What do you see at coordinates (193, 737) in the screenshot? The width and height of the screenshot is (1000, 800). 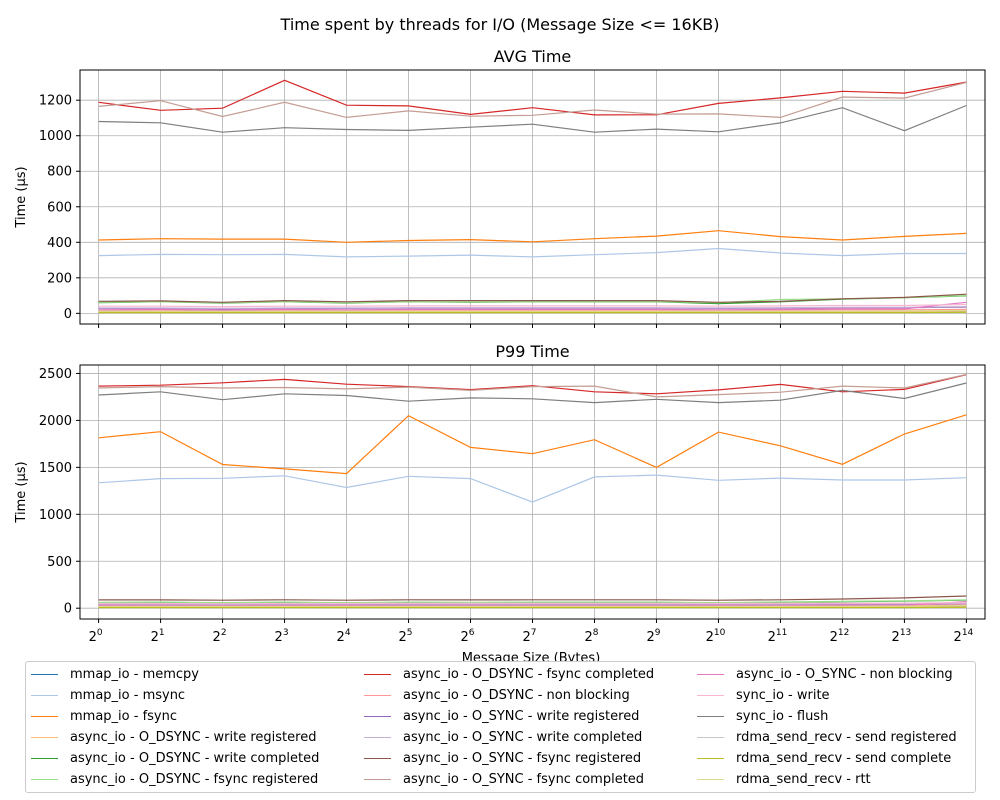 I see `legend-label: async_io - O_DSYNC - write registered` at bounding box center [193, 737].